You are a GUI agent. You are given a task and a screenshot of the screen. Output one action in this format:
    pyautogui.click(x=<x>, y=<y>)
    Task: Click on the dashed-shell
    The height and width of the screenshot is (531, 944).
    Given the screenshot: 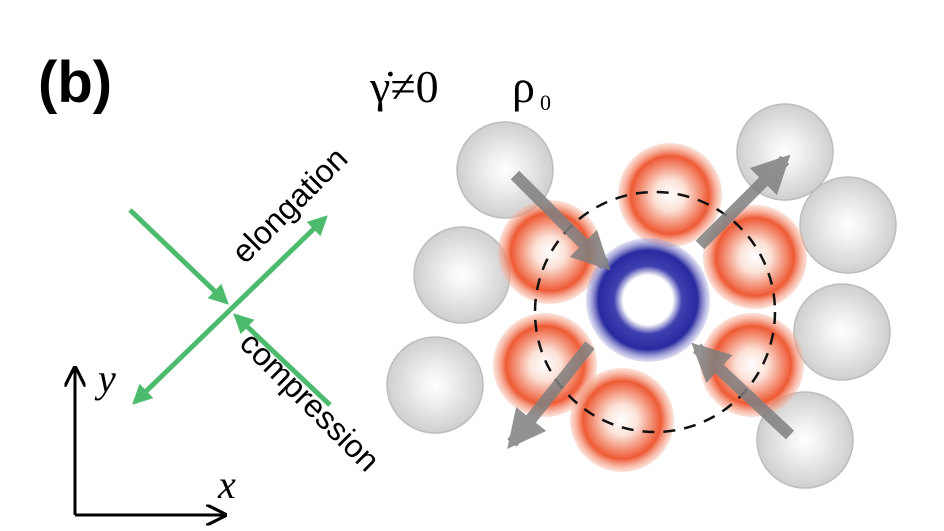 What is the action you would take?
    pyautogui.click(x=655, y=312)
    